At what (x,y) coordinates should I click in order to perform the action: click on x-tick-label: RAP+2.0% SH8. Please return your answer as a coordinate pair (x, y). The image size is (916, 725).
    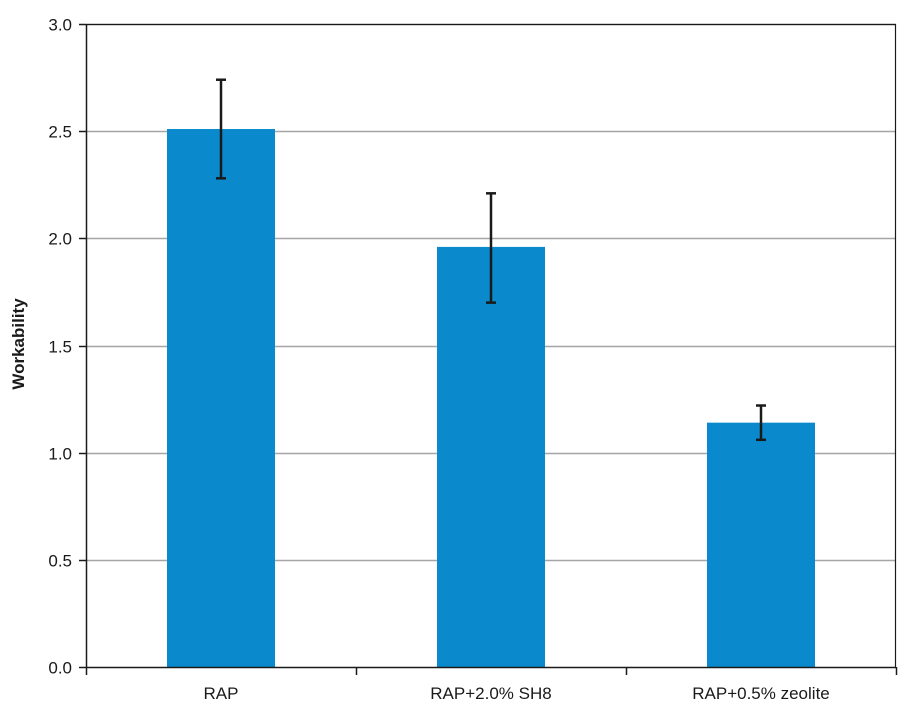
    Looking at the image, I should click on (490, 693).